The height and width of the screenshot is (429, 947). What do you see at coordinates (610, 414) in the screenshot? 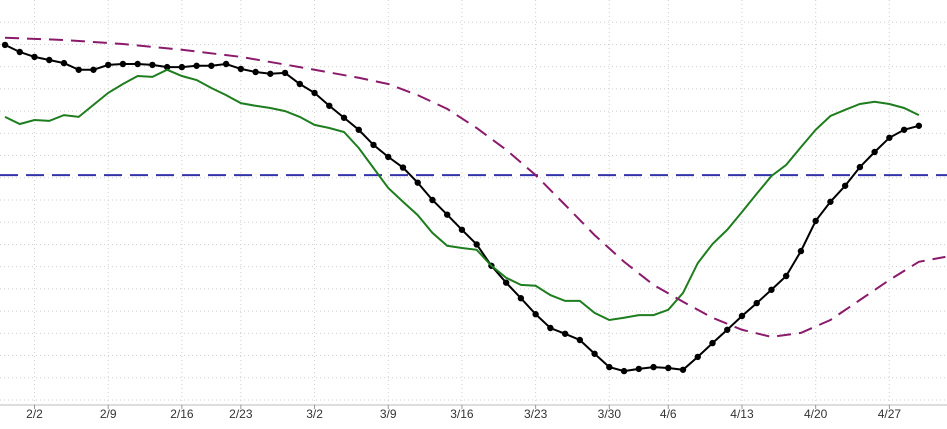
I see `x-tick-label: 3/30` at bounding box center [610, 414].